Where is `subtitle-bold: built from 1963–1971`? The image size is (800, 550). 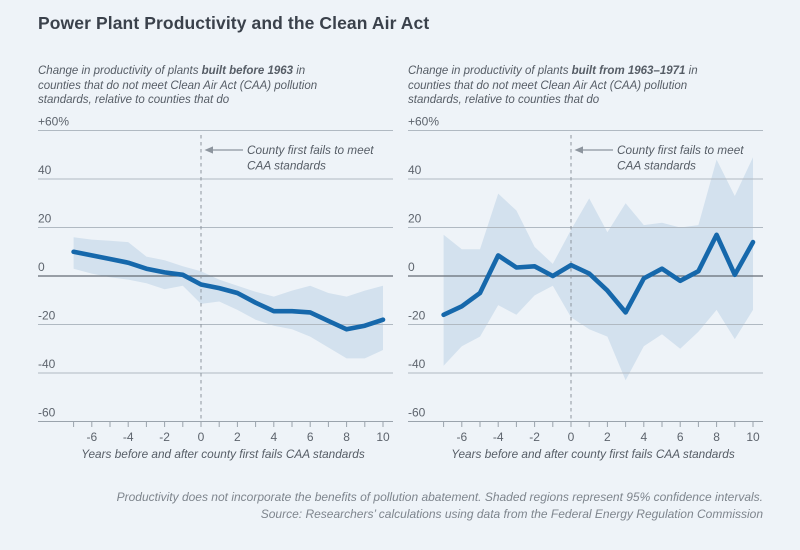
subtitle-bold: built from 1963–1971 is located at coordinates (628, 71).